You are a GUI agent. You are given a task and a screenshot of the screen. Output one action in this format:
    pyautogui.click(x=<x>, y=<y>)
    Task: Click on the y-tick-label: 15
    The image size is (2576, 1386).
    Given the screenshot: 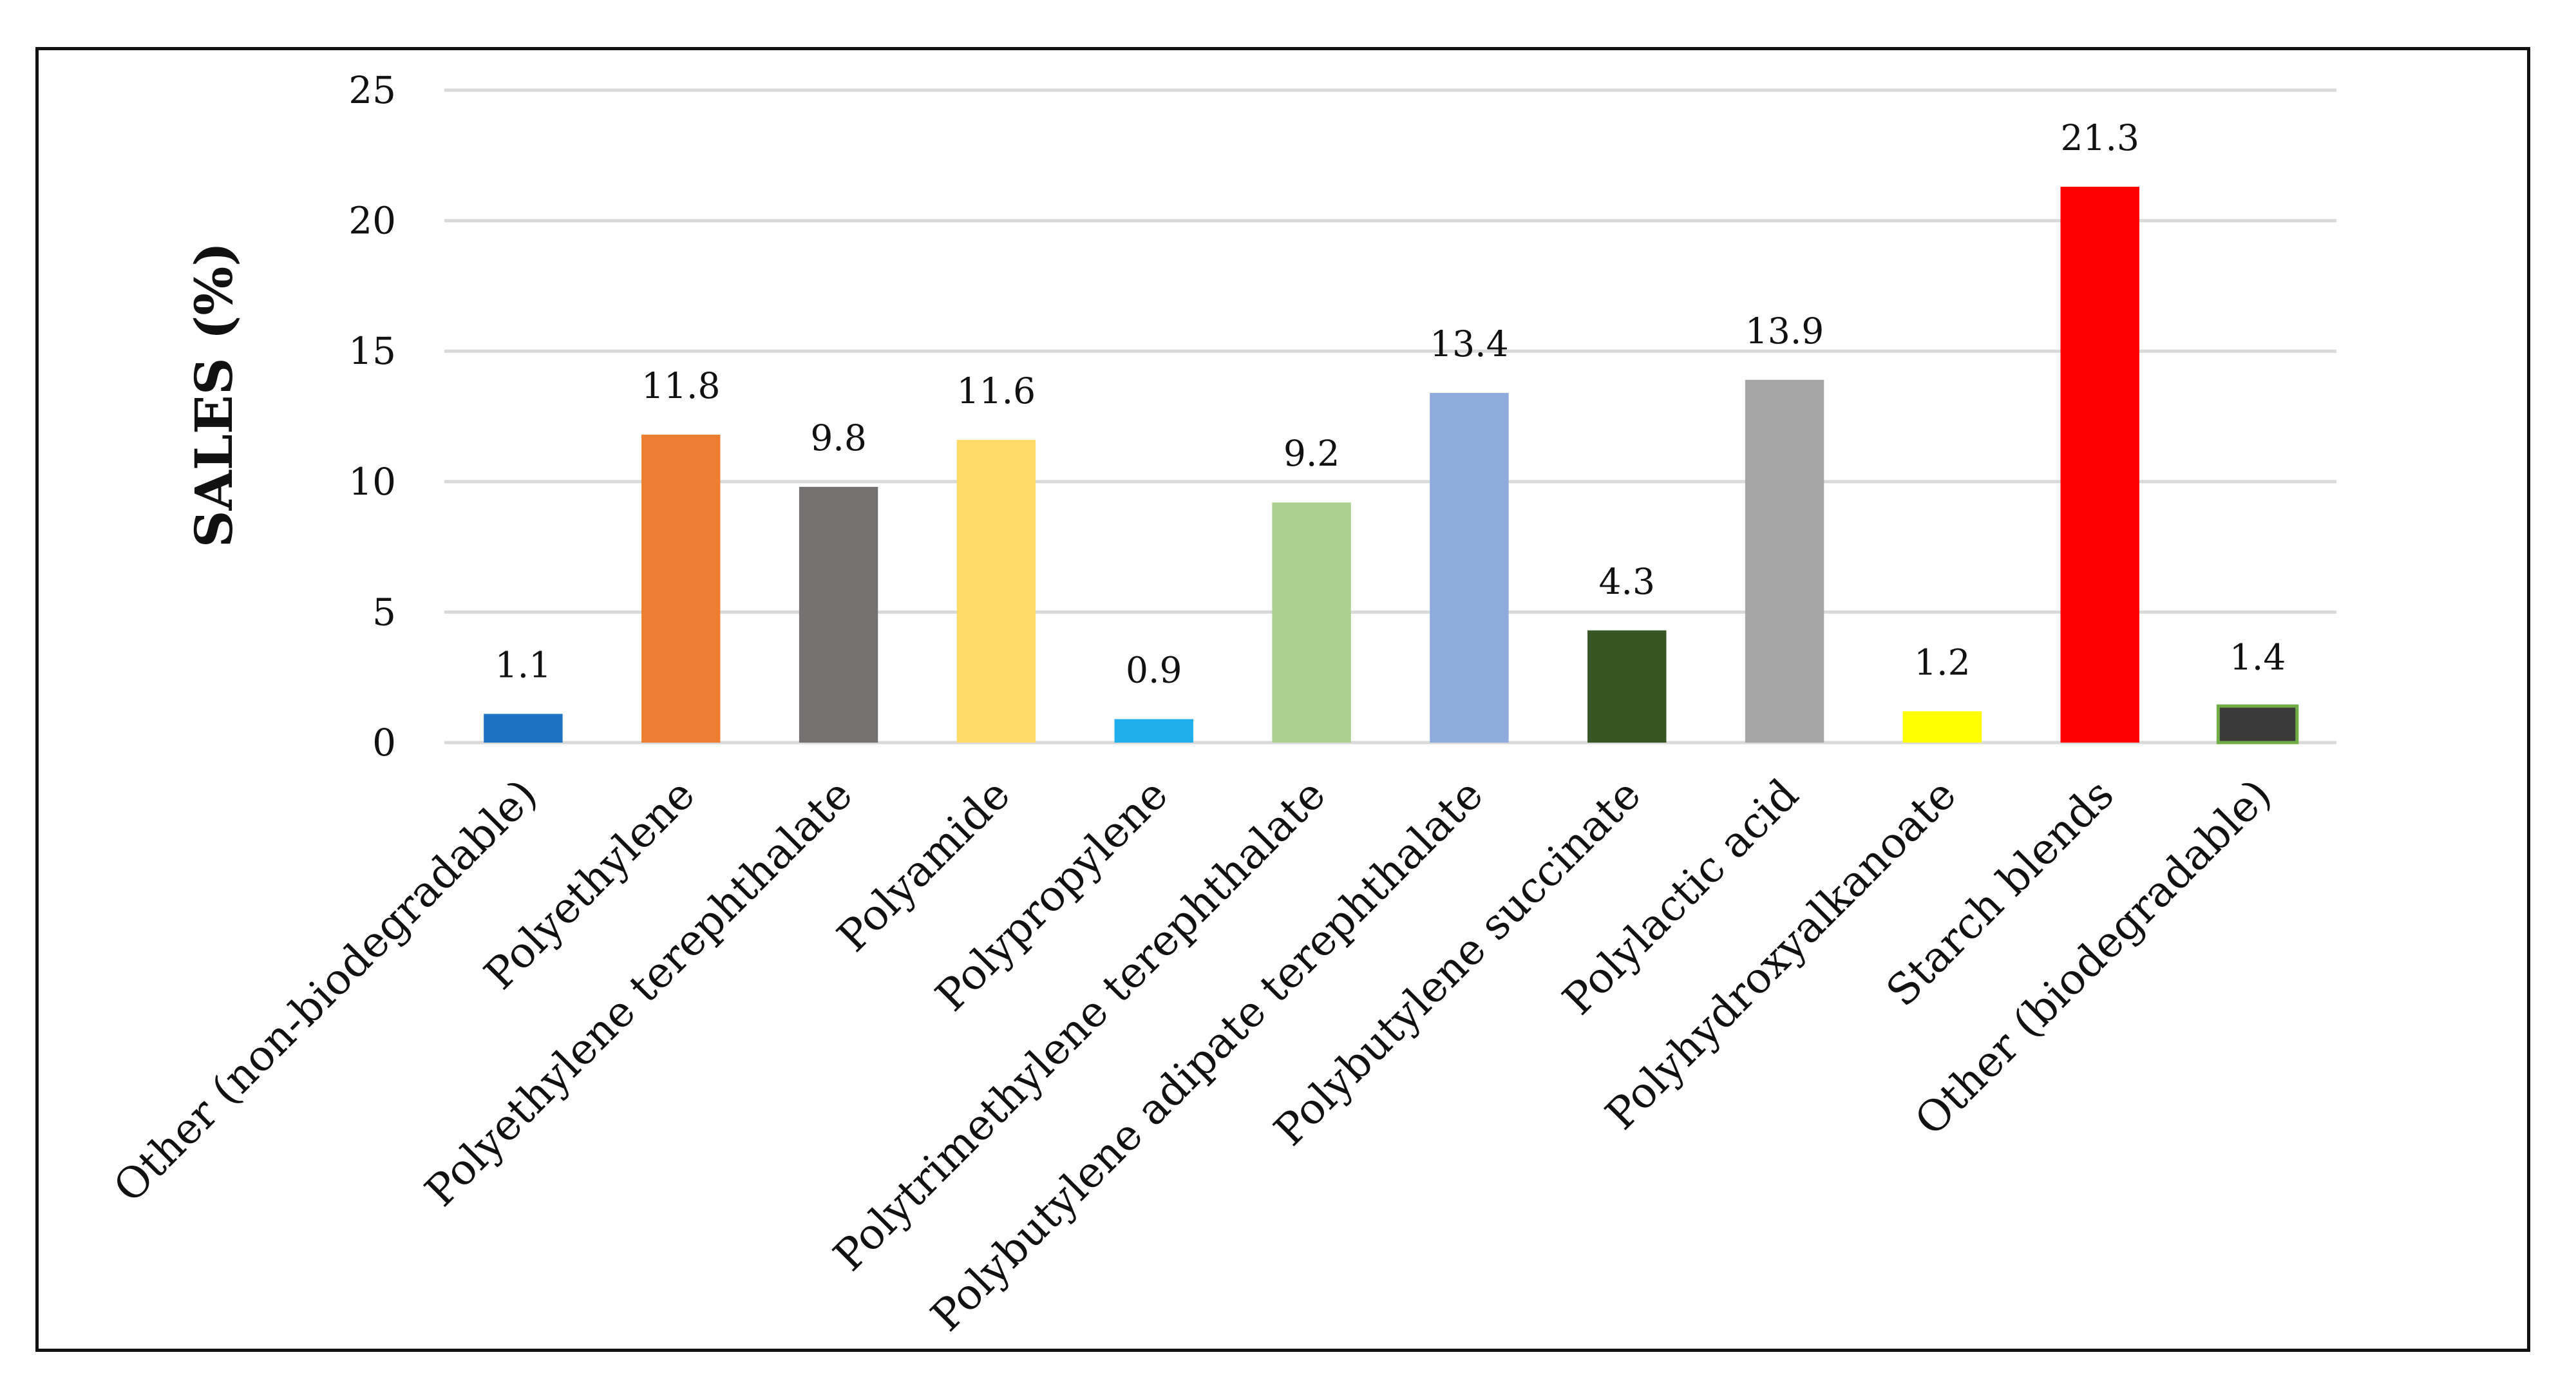 What is the action you would take?
    pyautogui.click(x=372, y=351)
    